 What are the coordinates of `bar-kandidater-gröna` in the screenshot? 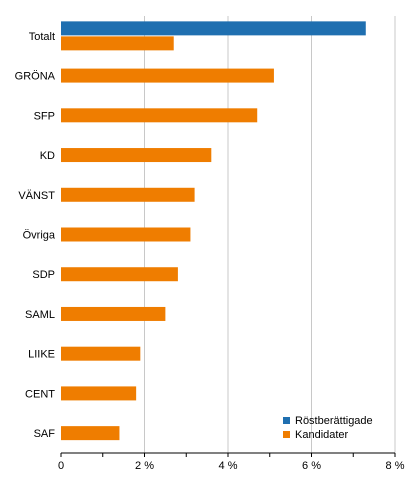 It's located at (167, 75).